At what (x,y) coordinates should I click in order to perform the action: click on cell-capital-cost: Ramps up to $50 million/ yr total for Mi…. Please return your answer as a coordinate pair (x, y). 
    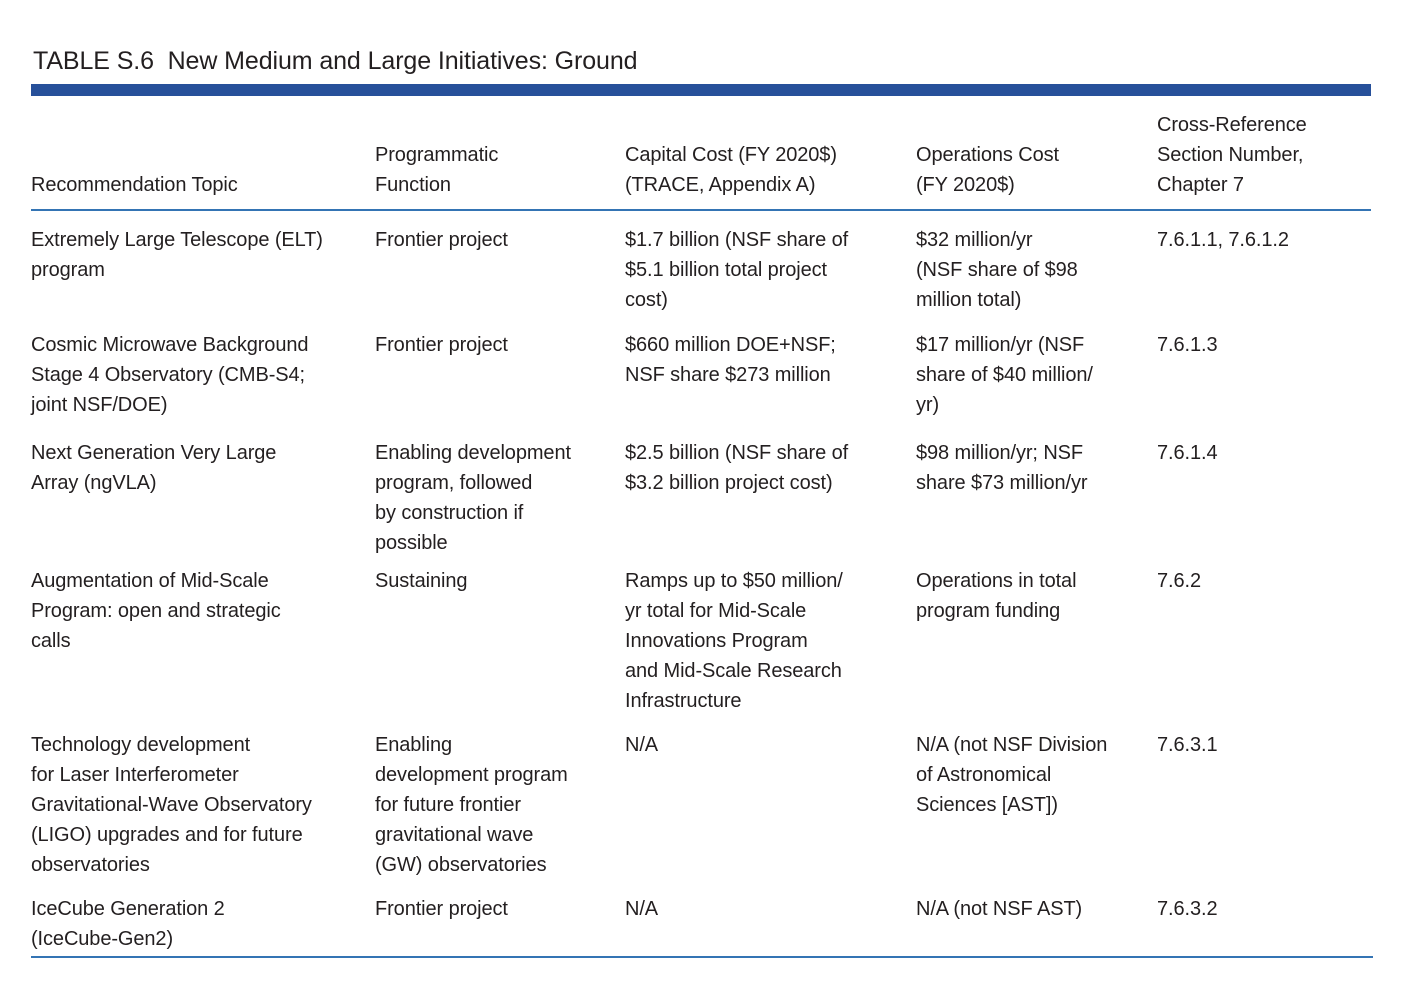
    Looking at the image, I should click on (734, 641).